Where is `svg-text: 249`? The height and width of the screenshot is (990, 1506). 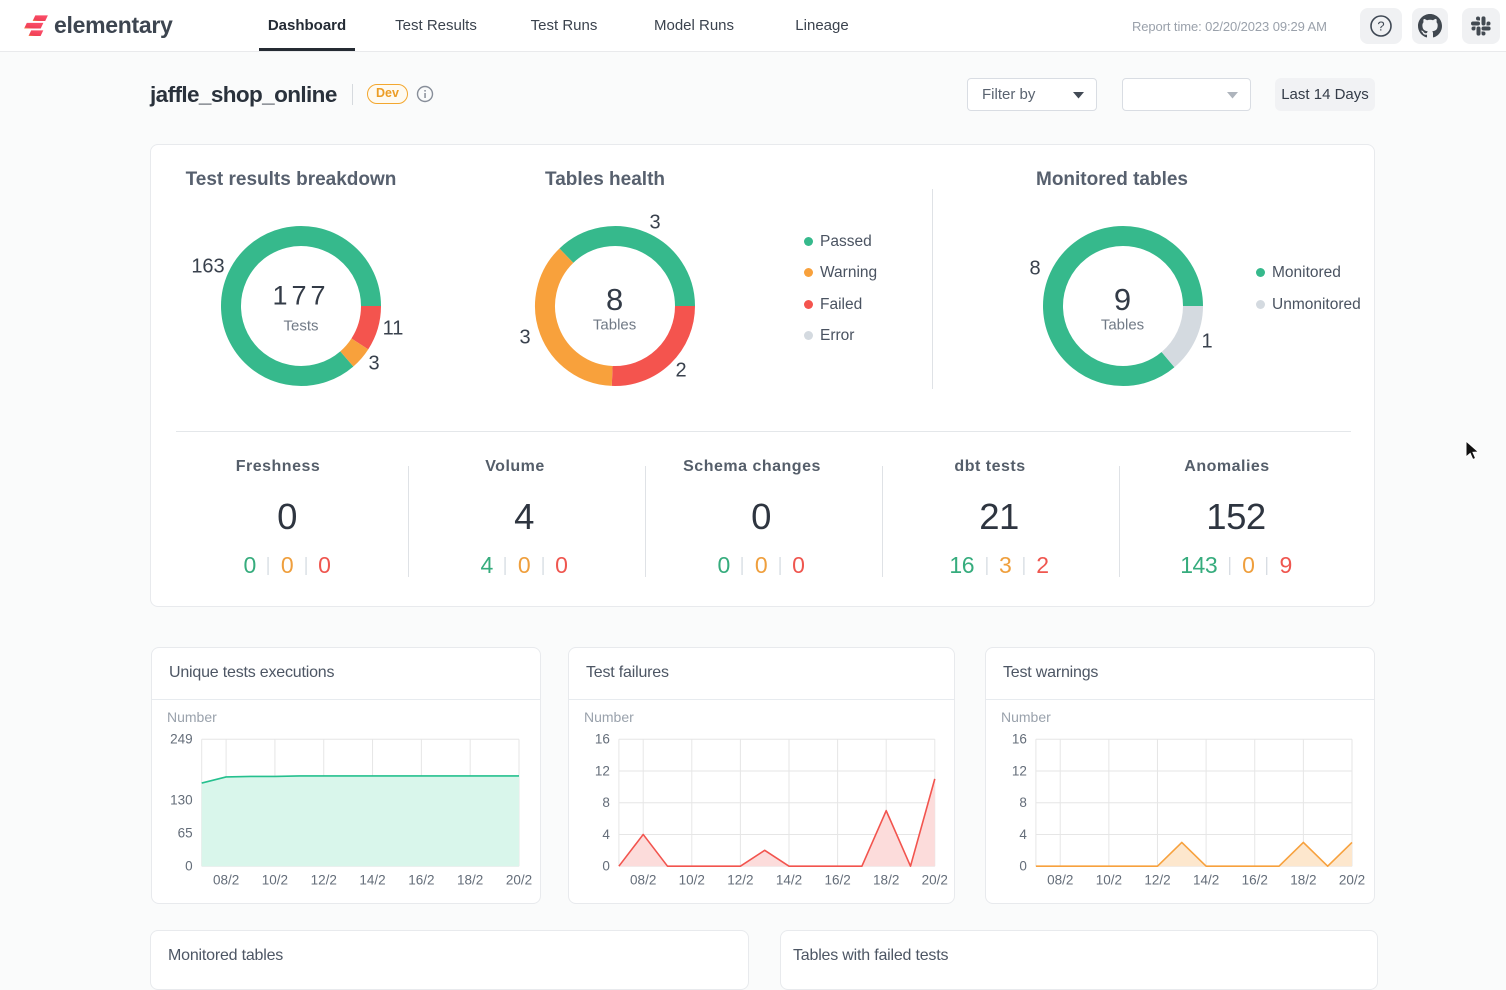
svg-text: 249 is located at coordinates (181, 739).